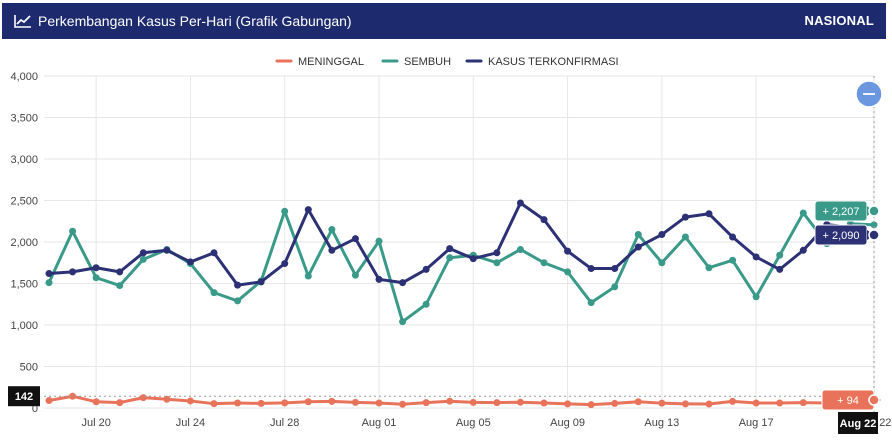  I want to click on y-tick-label: 2,500, so click(24, 202).